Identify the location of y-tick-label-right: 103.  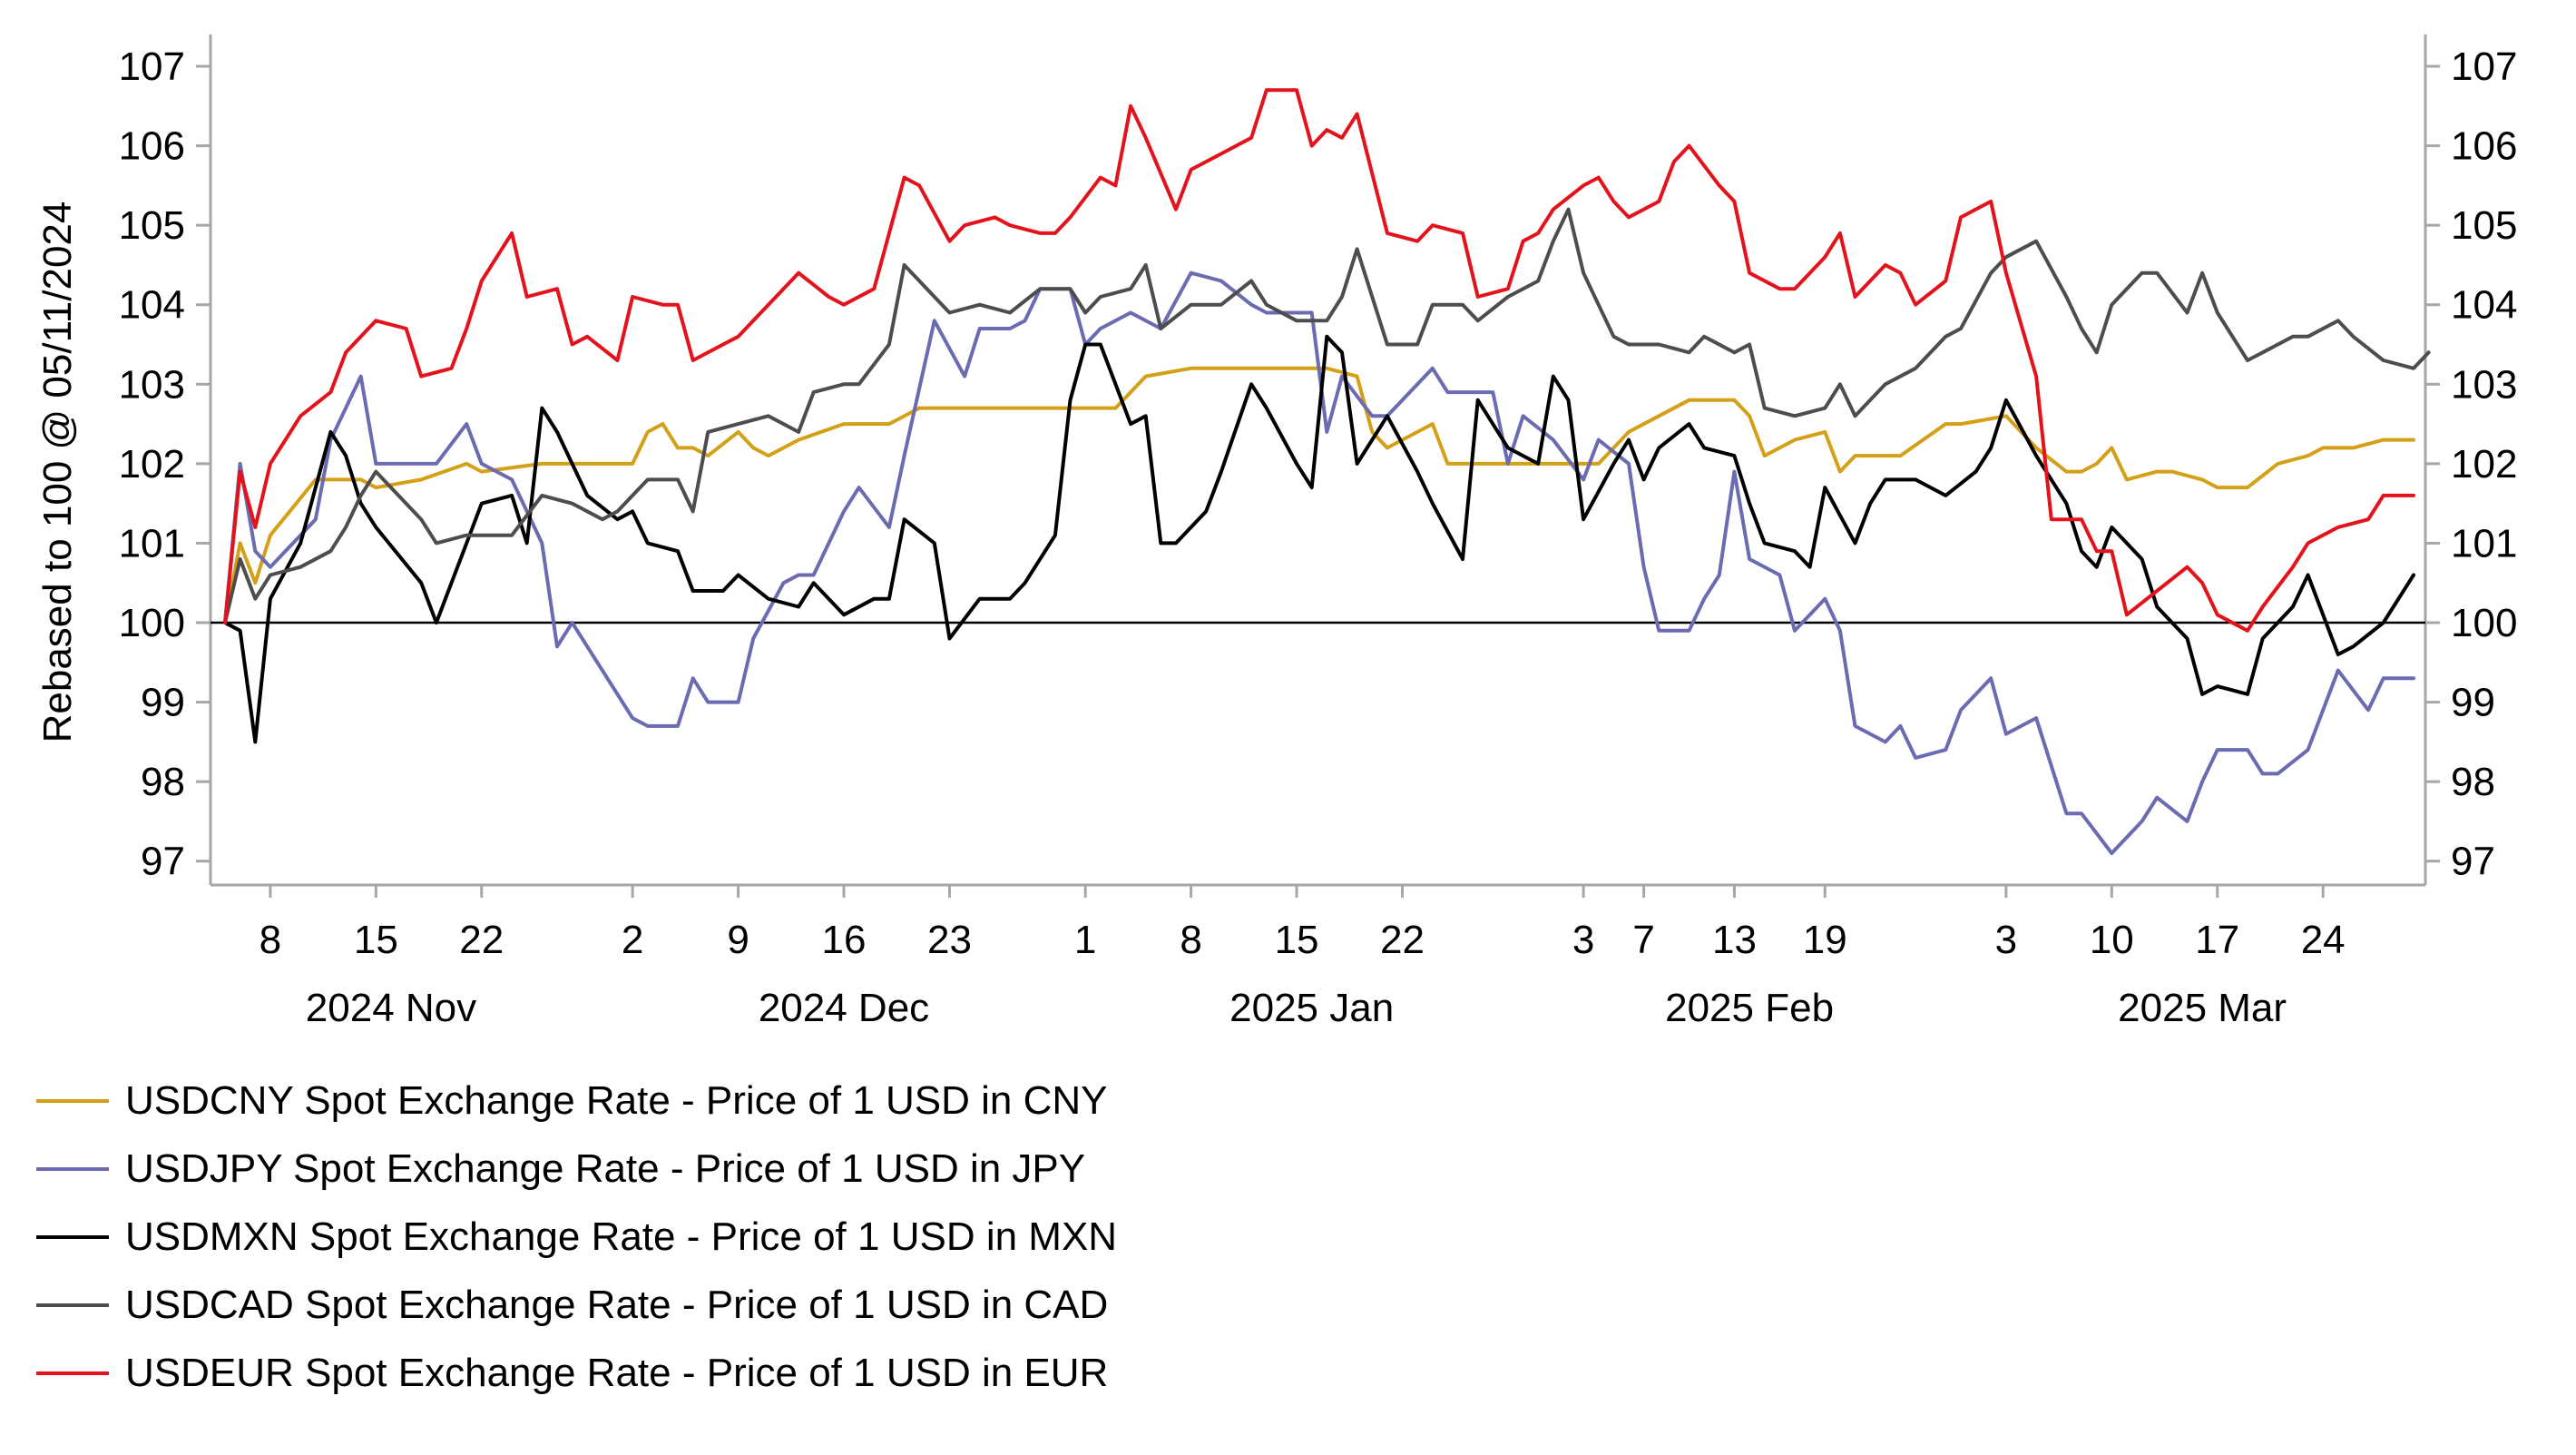
(2484, 385).